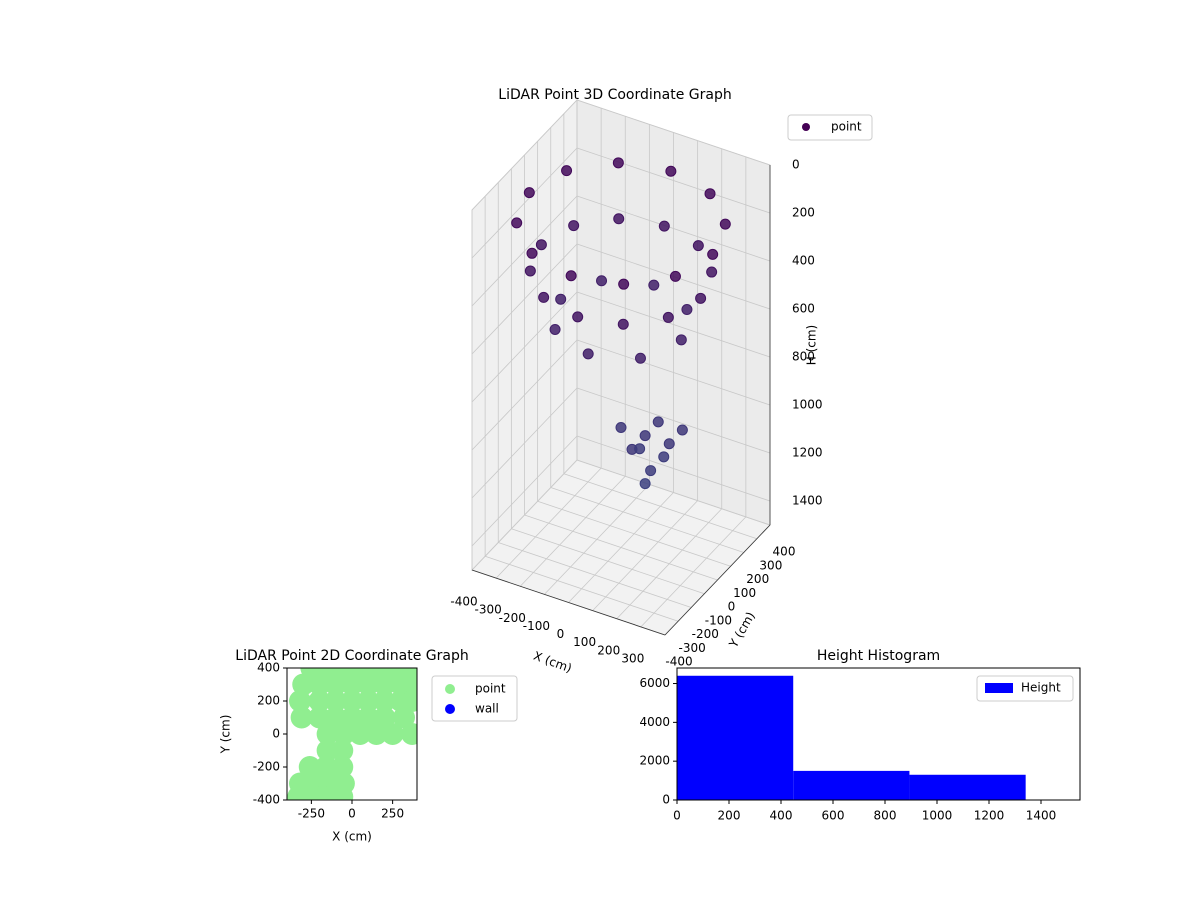 Image resolution: width=1200 pixels, height=900 pixels. I want to click on z-tick-label: 600, so click(803, 309).